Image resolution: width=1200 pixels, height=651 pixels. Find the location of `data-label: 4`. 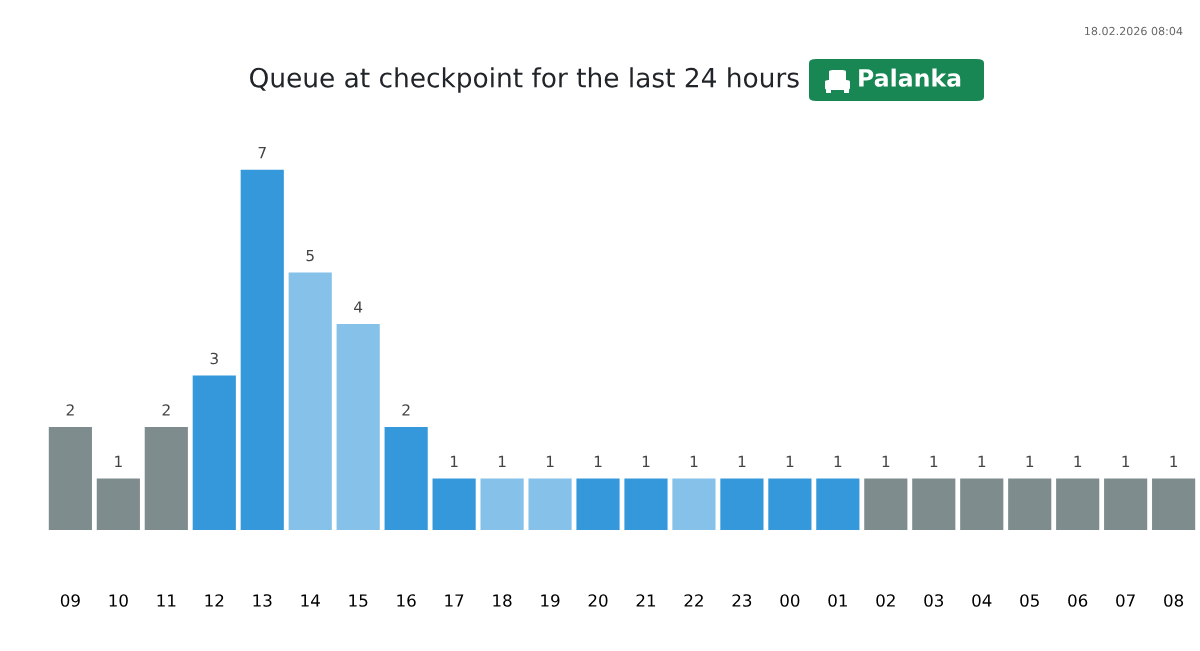

data-label: 4 is located at coordinates (358, 307).